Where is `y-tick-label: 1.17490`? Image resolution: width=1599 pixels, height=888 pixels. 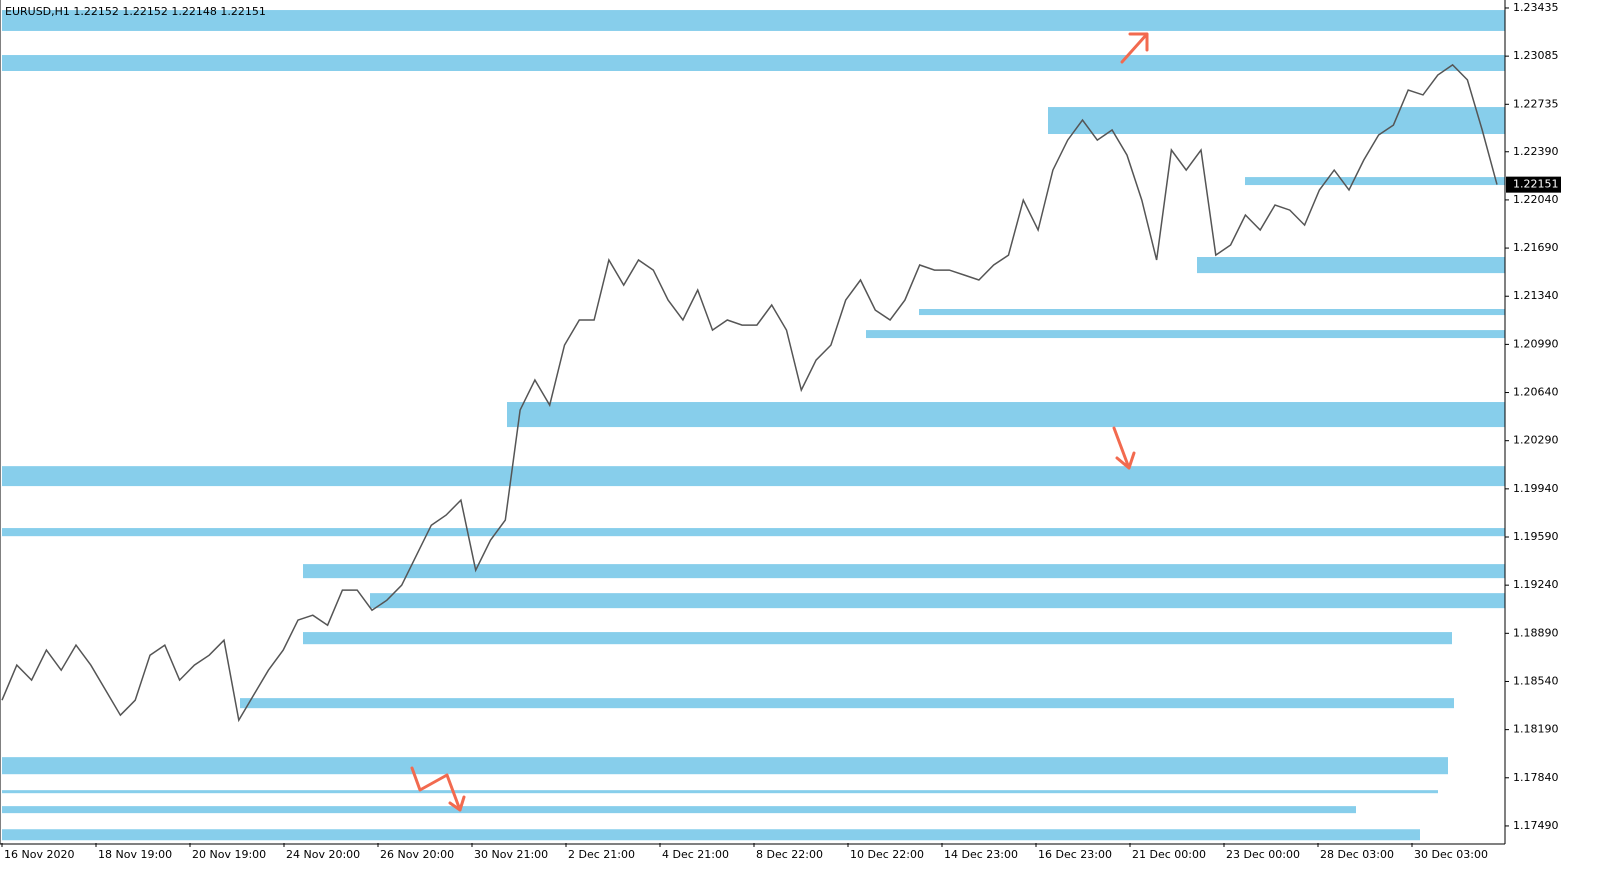
y-tick-label: 1.17490 is located at coordinates (1536, 825).